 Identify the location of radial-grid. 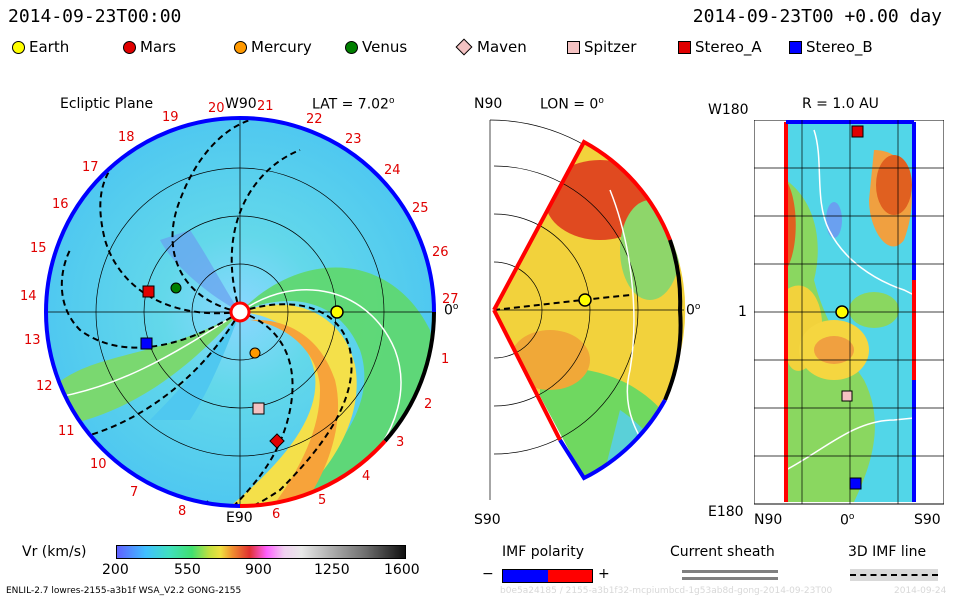
(849, 312).